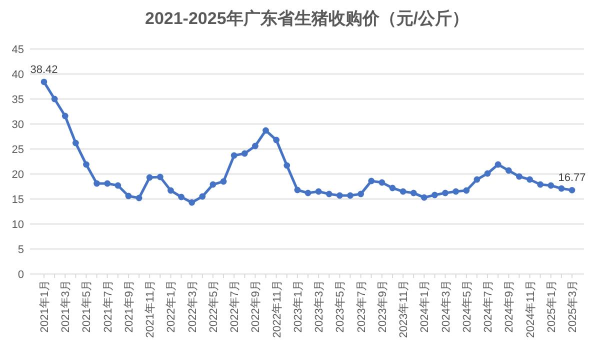  What do you see at coordinates (18, 124) in the screenshot?
I see `y-tick-label: 30` at bounding box center [18, 124].